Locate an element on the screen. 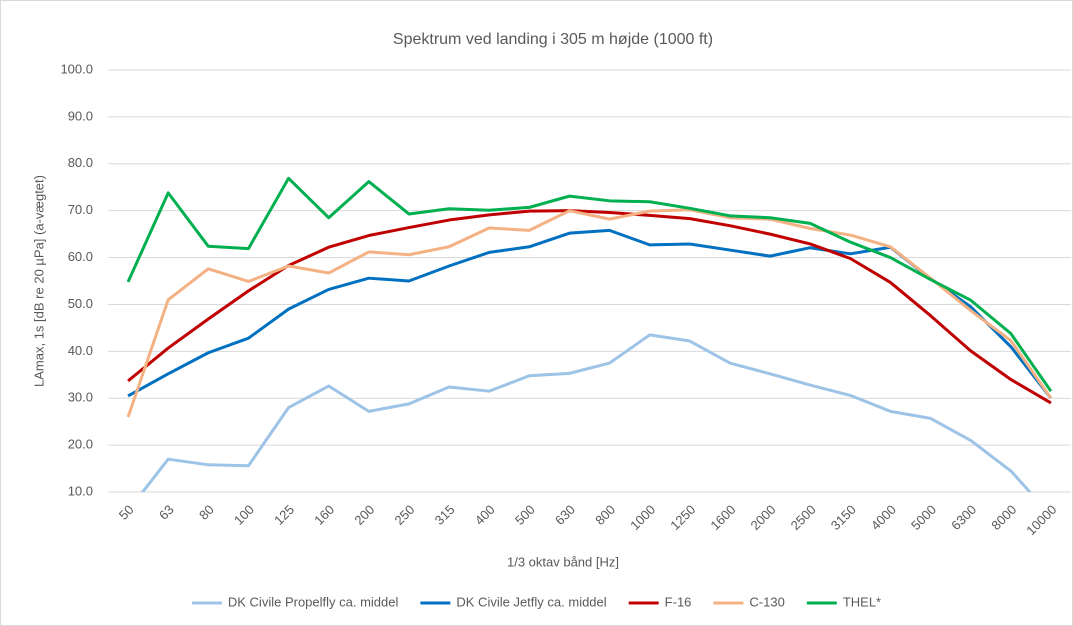 Image resolution: width=1073 pixels, height=626 pixels. y-tick-label: 90.0 is located at coordinates (80, 115).